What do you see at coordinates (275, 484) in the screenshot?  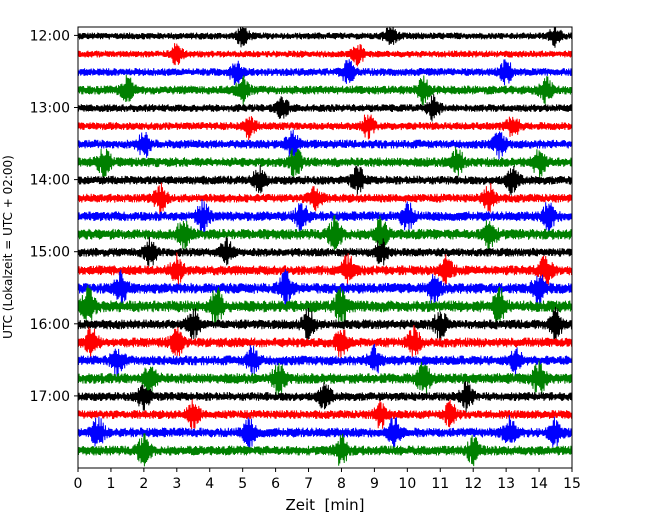 I see `x-tick-label: 6` at bounding box center [275, 484].